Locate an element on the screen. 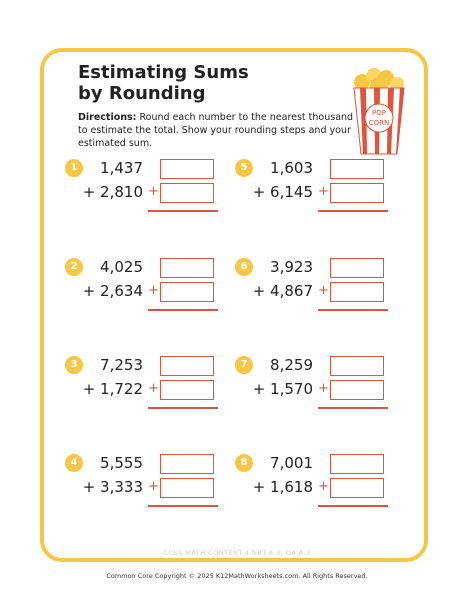  problem-number: 5 is located at coordinates (244, 168).